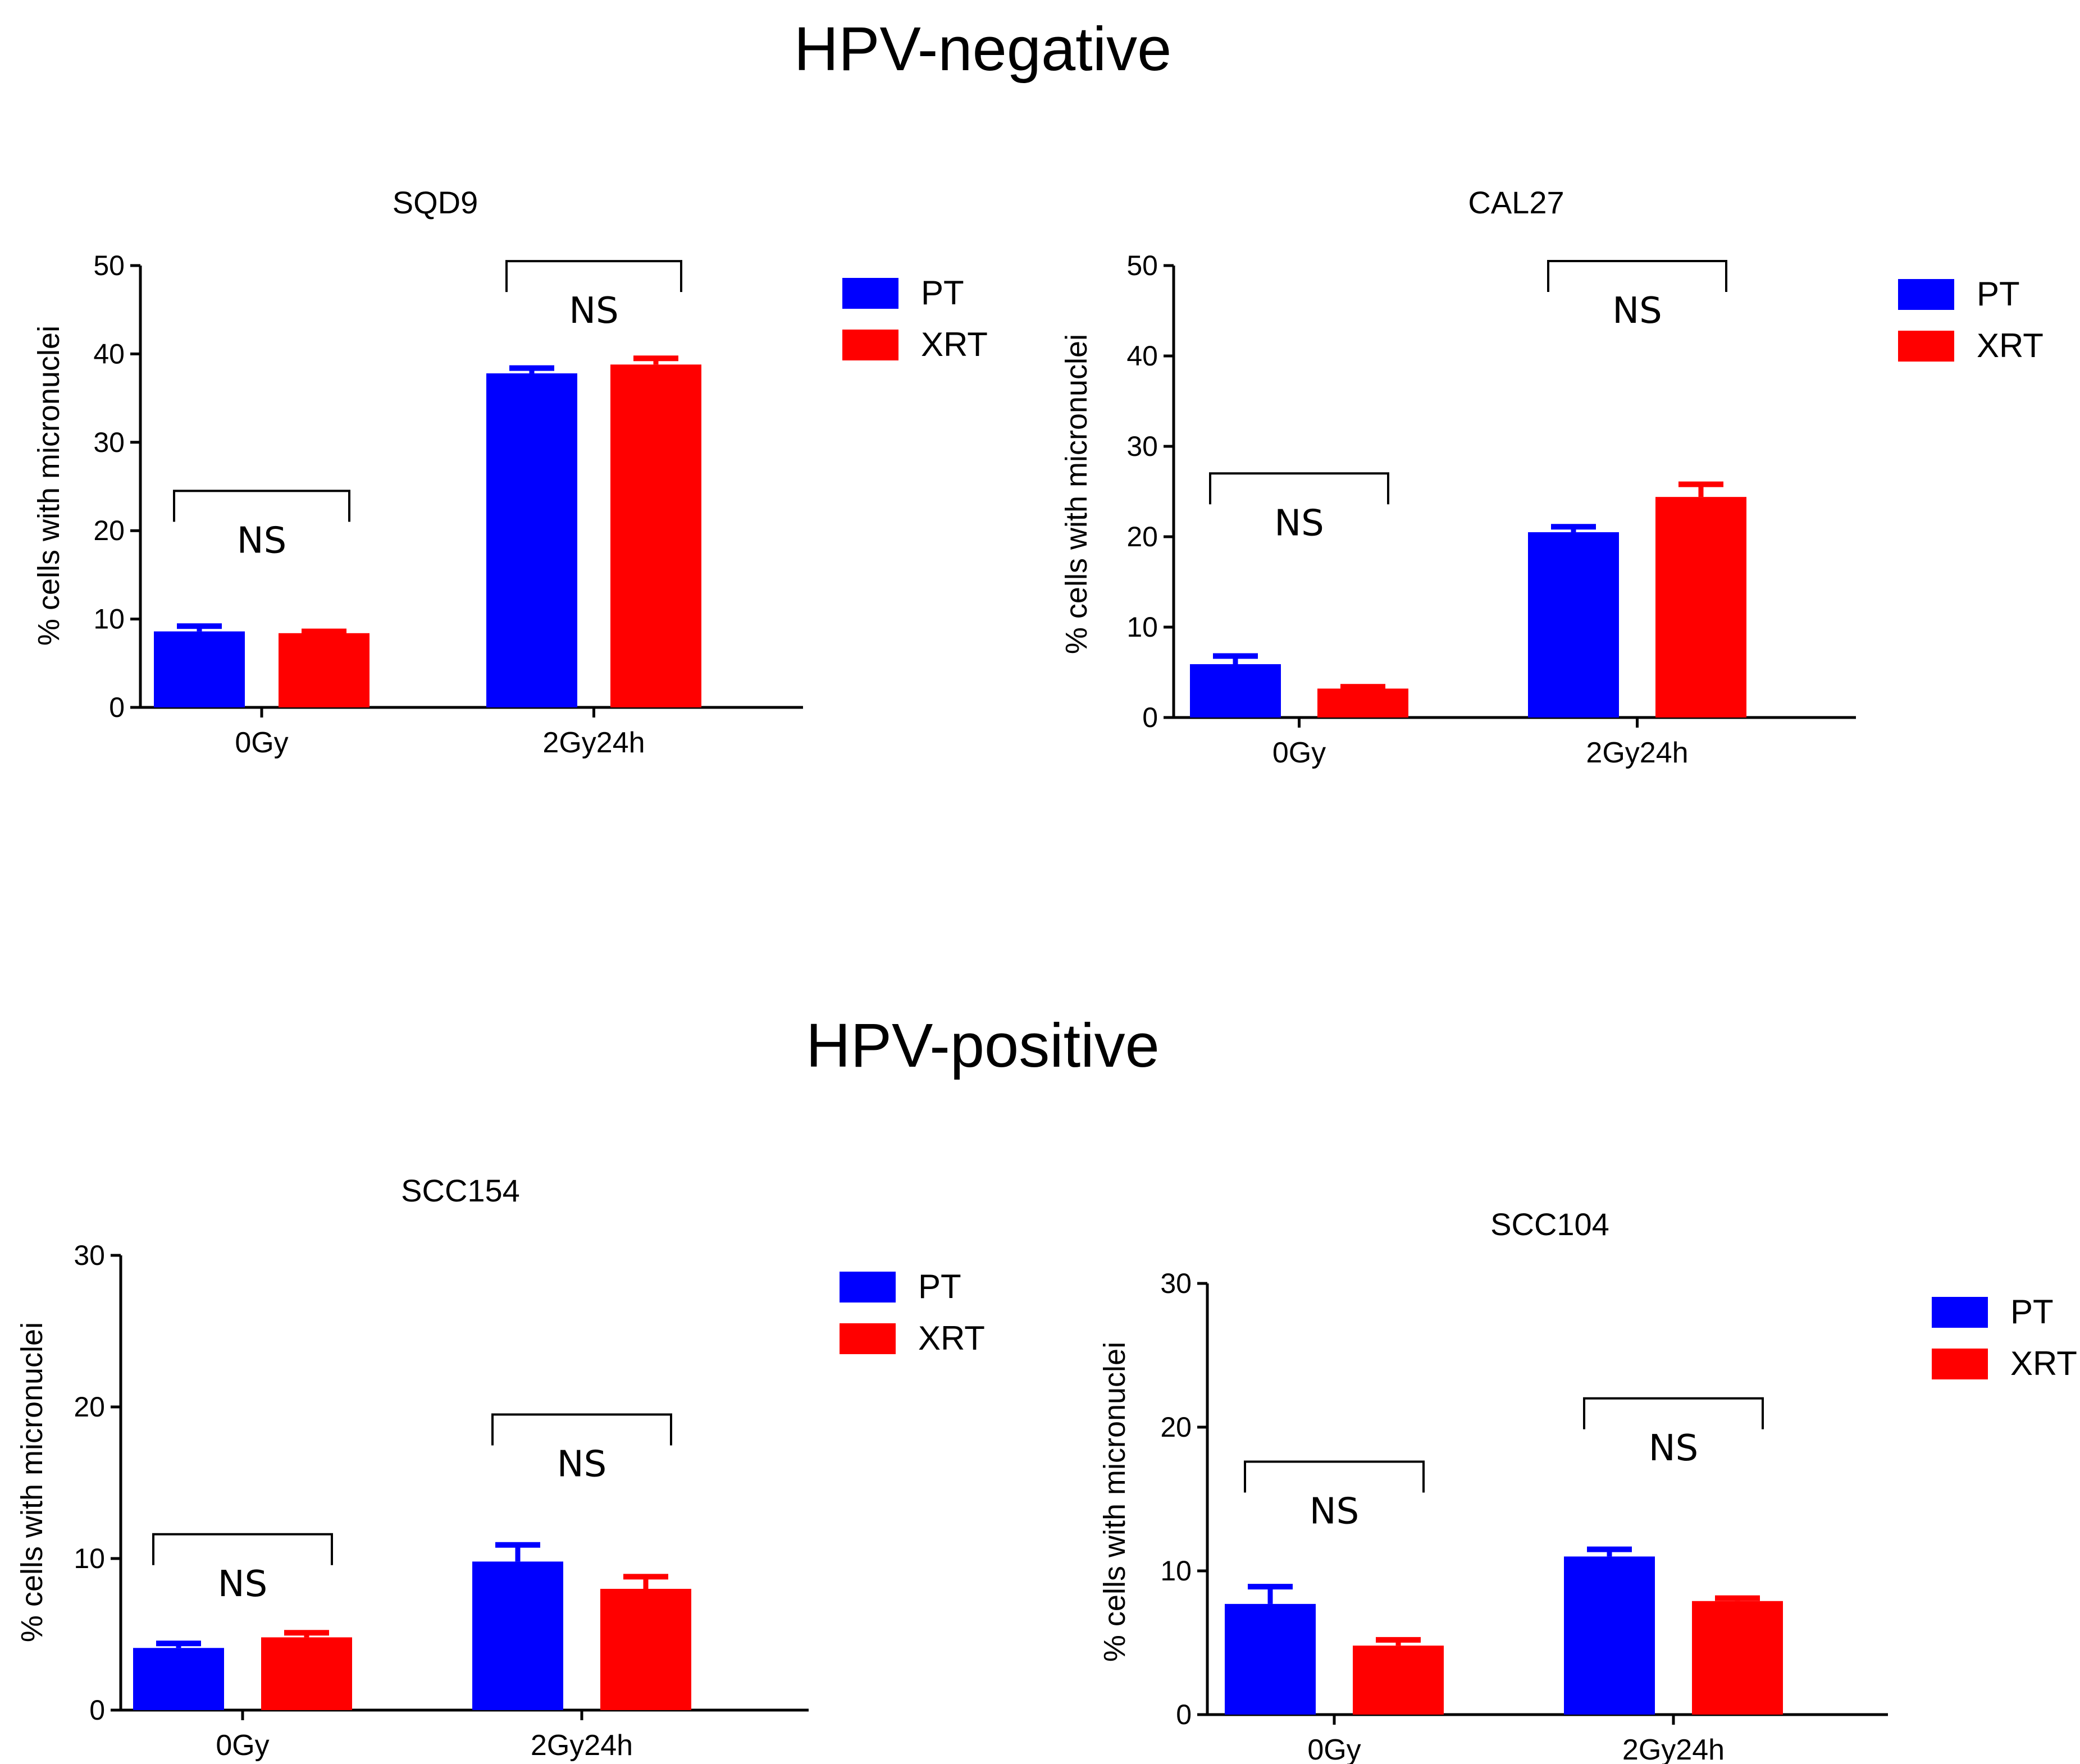  Describe the element at coordinates (983, 1045) in the screenshot. I see `section-title-hpv-positive: HPV-positive` at that location.